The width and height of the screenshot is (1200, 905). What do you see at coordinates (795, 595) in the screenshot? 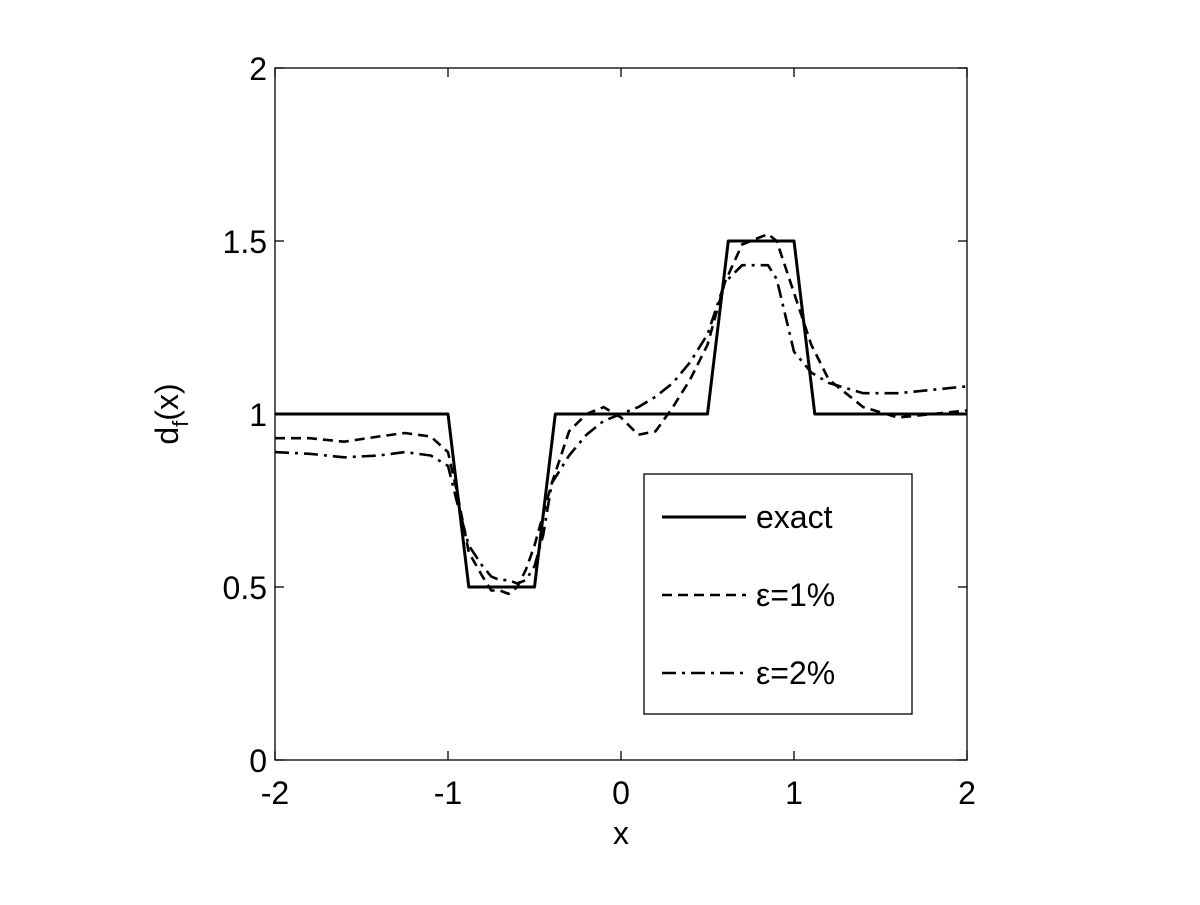
I see `legend-label: ε=1%` at bounding box center [795, 595].